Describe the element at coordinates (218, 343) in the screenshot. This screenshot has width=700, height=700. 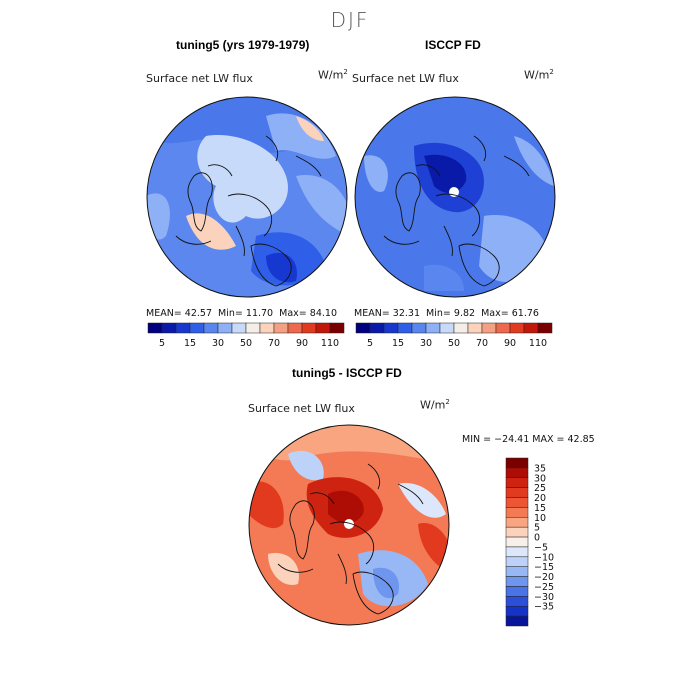
I see `colorbar-left-tick-label: 30` at that location.